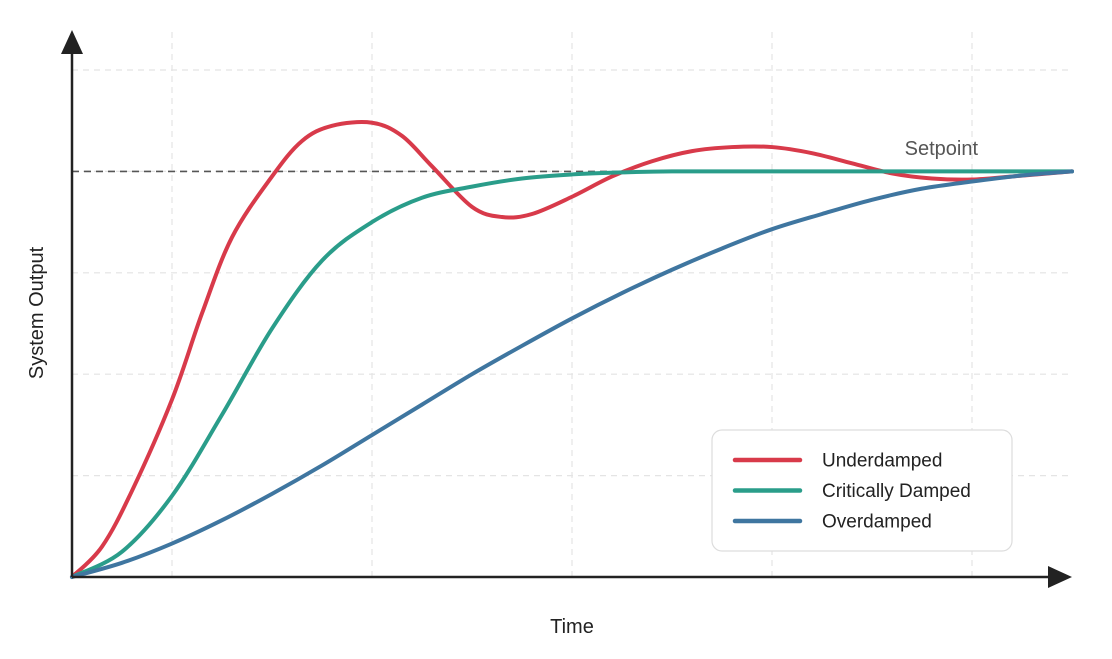 This screenshot has height=659, width=1112. Describe the element at coordinates (877, 522) in the screenshot. I see `legend-label-overdamped: Overdamped` at that location.